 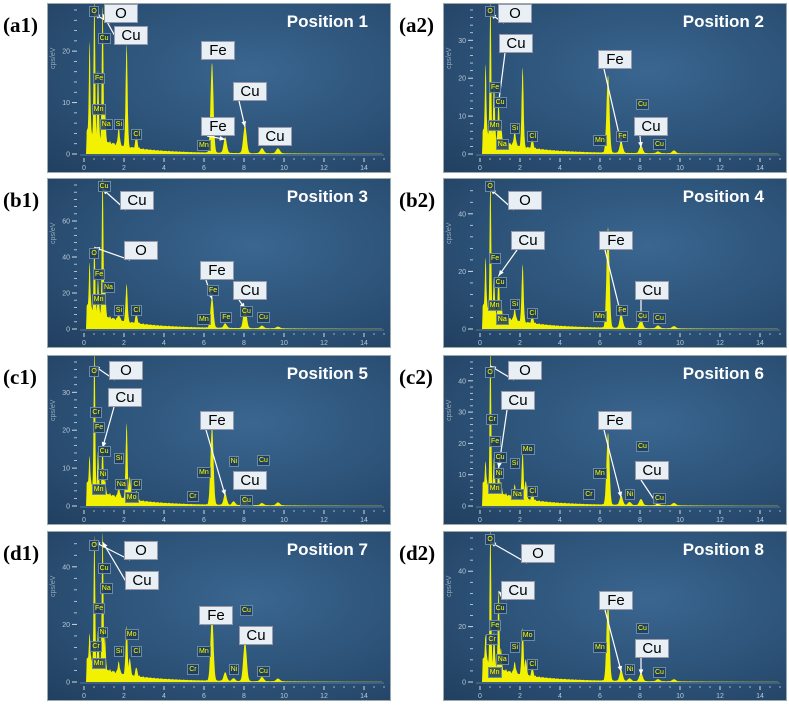 I want to click on x-tick-label: 10, so click(x=284, y=168).